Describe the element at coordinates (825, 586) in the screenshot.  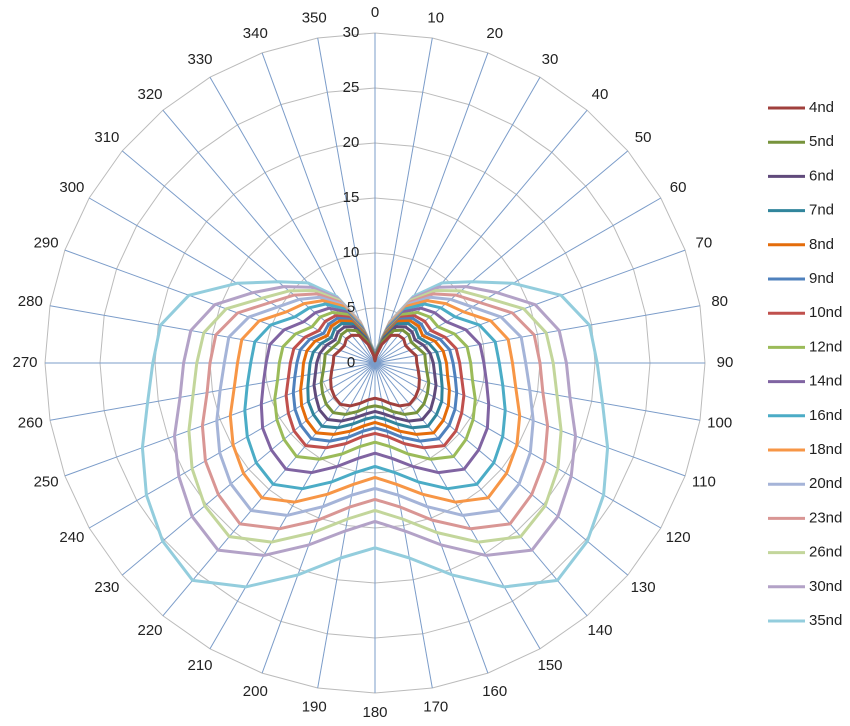
I see `legend-label: 30nd` at that location.